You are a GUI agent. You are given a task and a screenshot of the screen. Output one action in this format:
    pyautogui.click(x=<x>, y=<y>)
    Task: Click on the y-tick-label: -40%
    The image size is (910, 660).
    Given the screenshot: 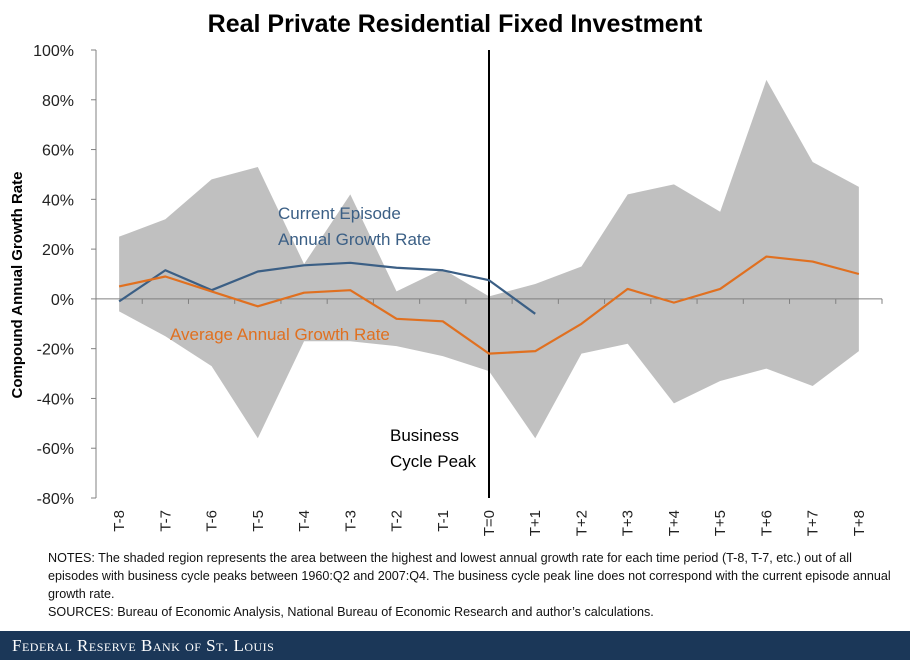 What is the action you would take?
    pyautogui.click(x=55, y=399)
    